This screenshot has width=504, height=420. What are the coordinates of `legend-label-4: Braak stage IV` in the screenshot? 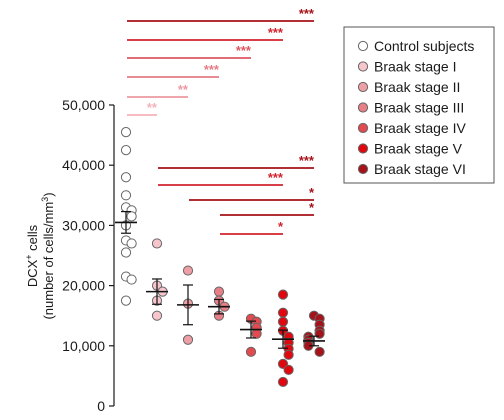 It's located at (420, 128).